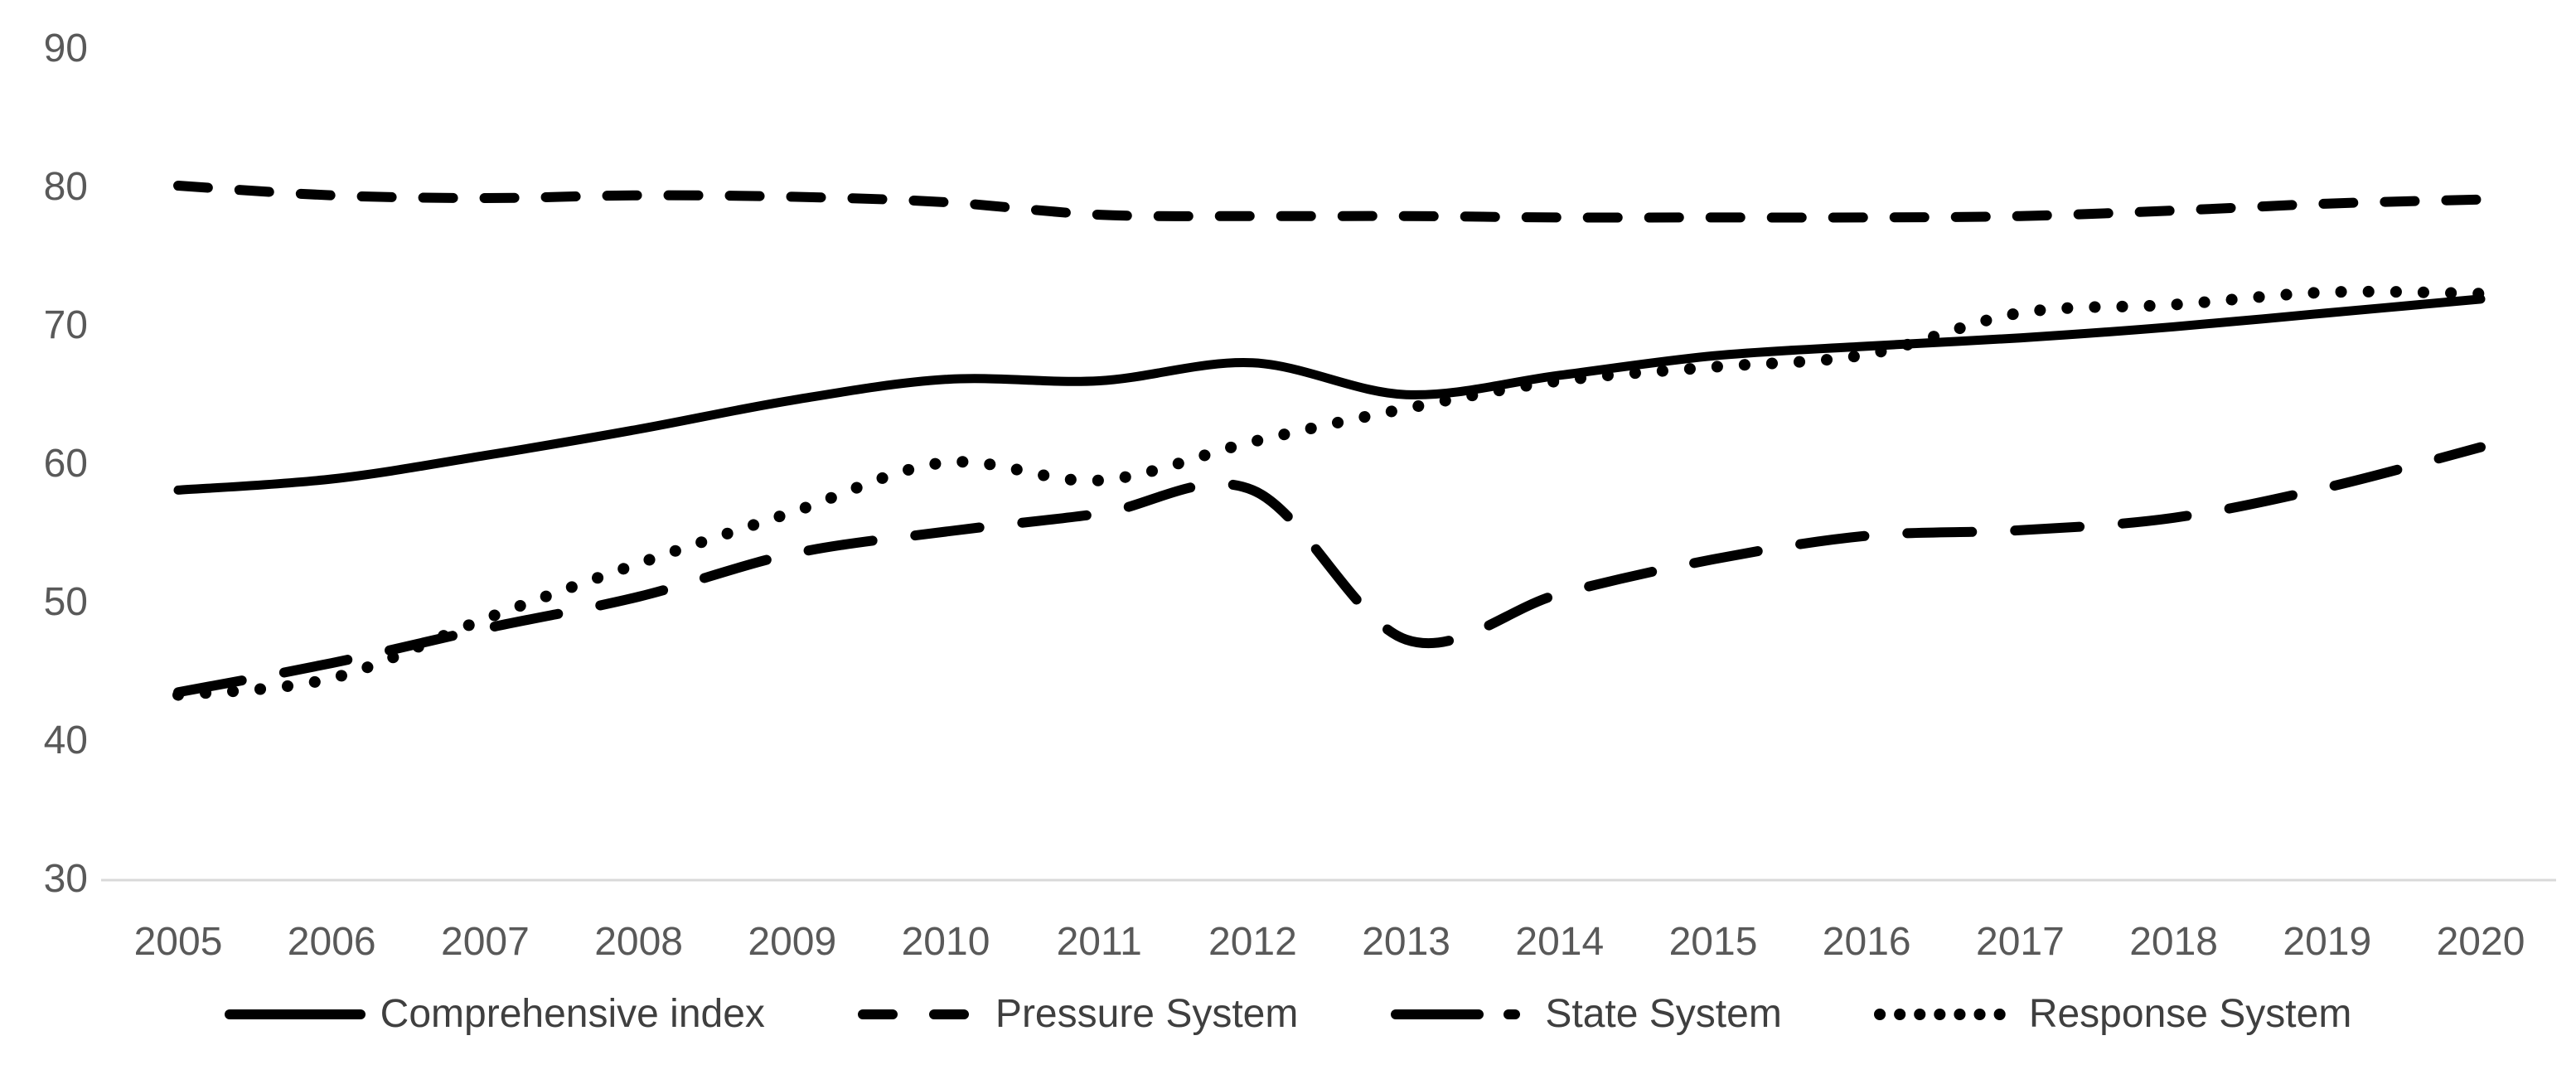  Describe the element at coordinates (1461, 1014) in the screenshot. I see `long-dash-line-sample-icon` at that location.